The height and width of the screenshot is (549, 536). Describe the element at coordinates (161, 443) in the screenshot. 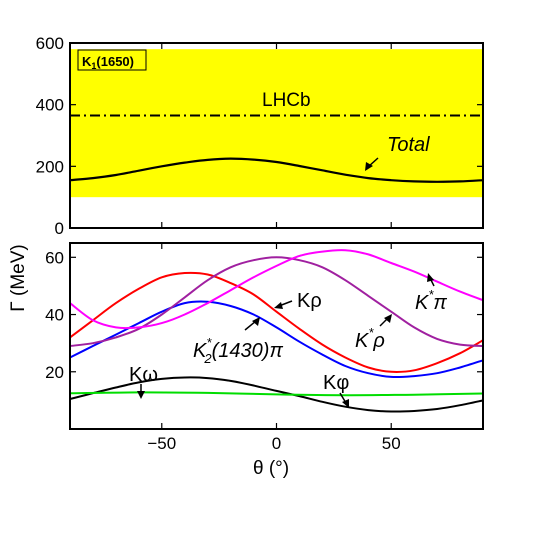

I see `bottom-x-tick-label: −50` at that location.